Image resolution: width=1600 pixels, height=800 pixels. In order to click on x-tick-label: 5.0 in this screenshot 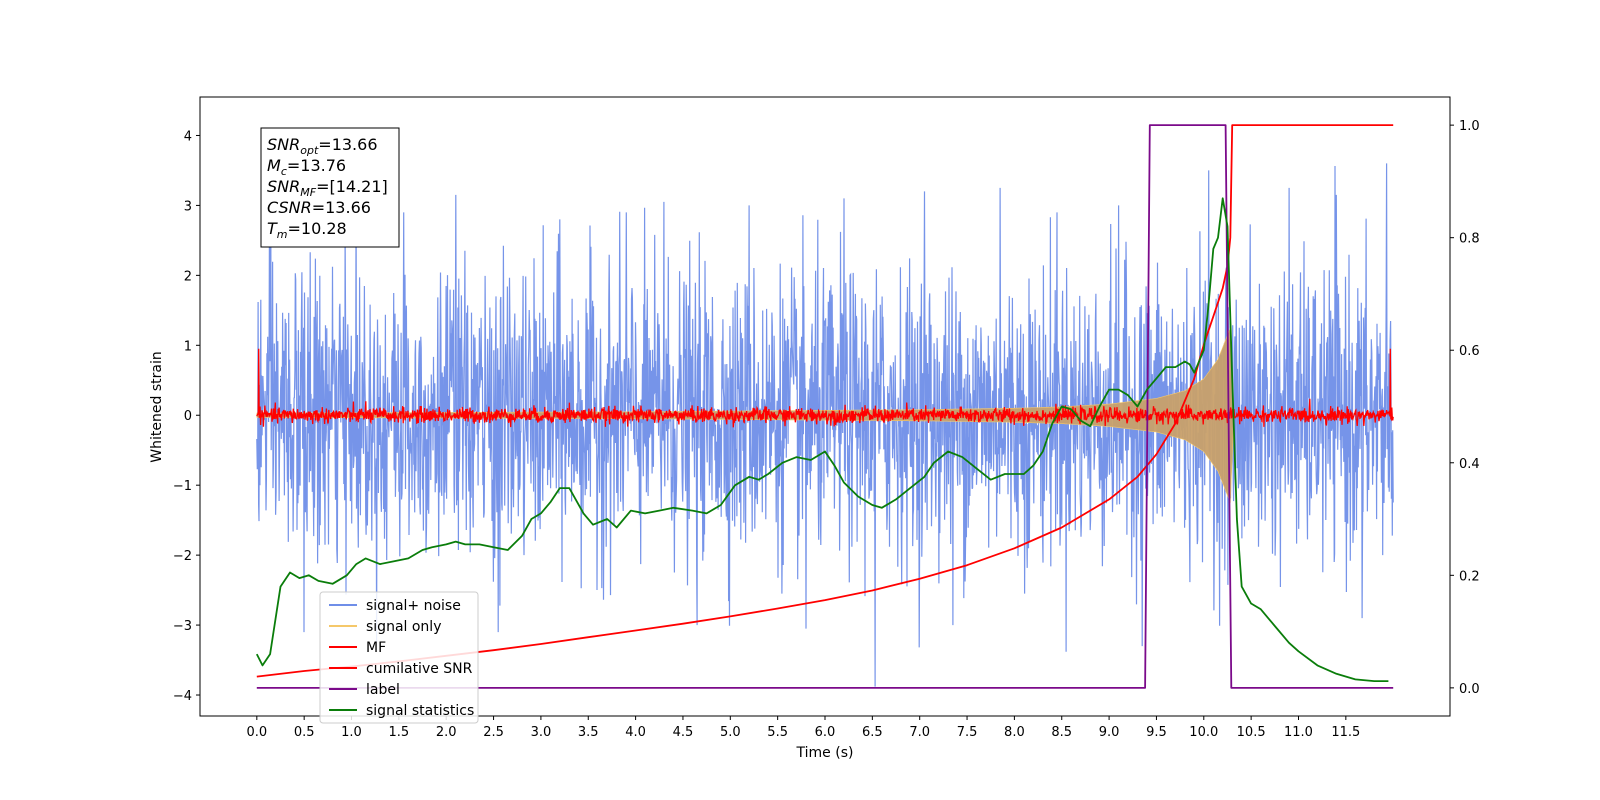, I will do `click(730, 732)`.